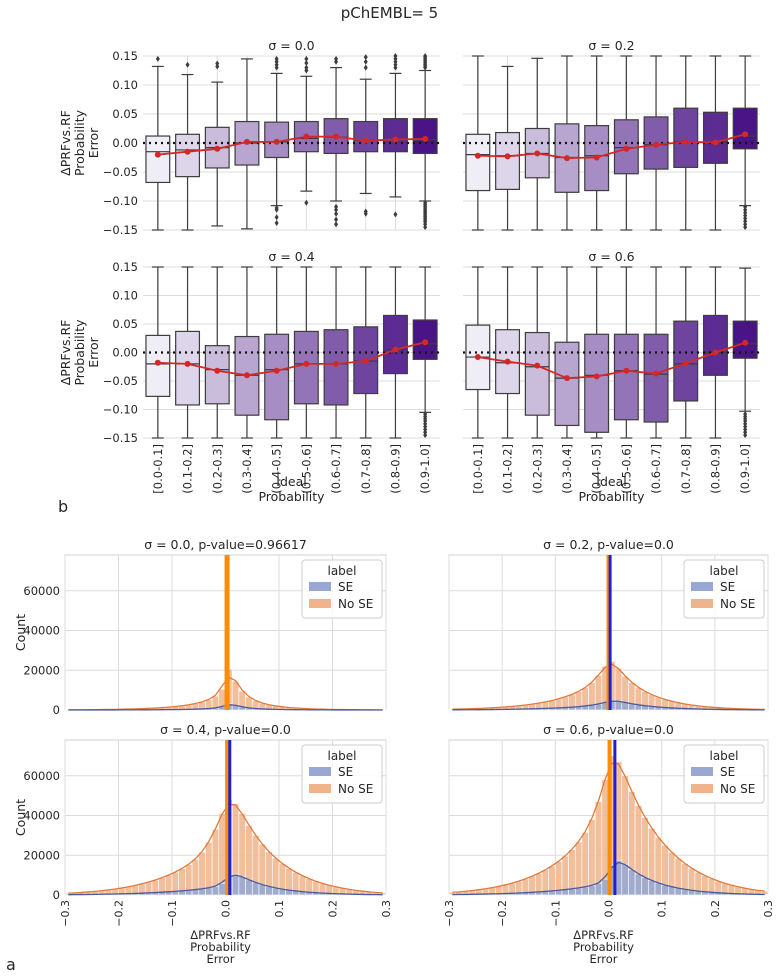 This screenshot has height=977, width=779. Describe the element at coordinates (217, 469) in the screenshot. I see `box-panel-3-xtick-label-2: (0.2-0.3]` at that location.